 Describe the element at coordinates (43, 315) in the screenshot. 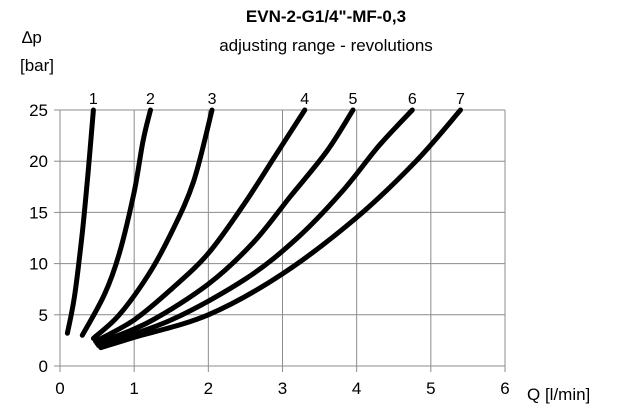

I see `y-tick-label: 5` at that location.